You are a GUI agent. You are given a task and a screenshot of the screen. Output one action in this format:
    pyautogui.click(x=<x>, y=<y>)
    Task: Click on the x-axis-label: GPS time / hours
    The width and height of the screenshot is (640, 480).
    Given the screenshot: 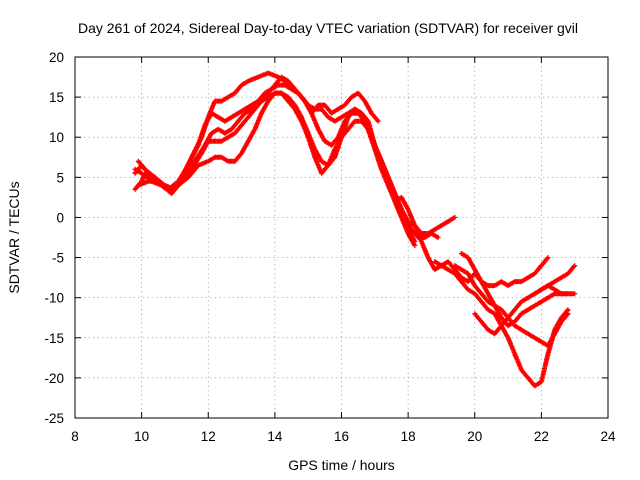 What is the action you would take?
    pyautogui.click(x=341, y=465)
    